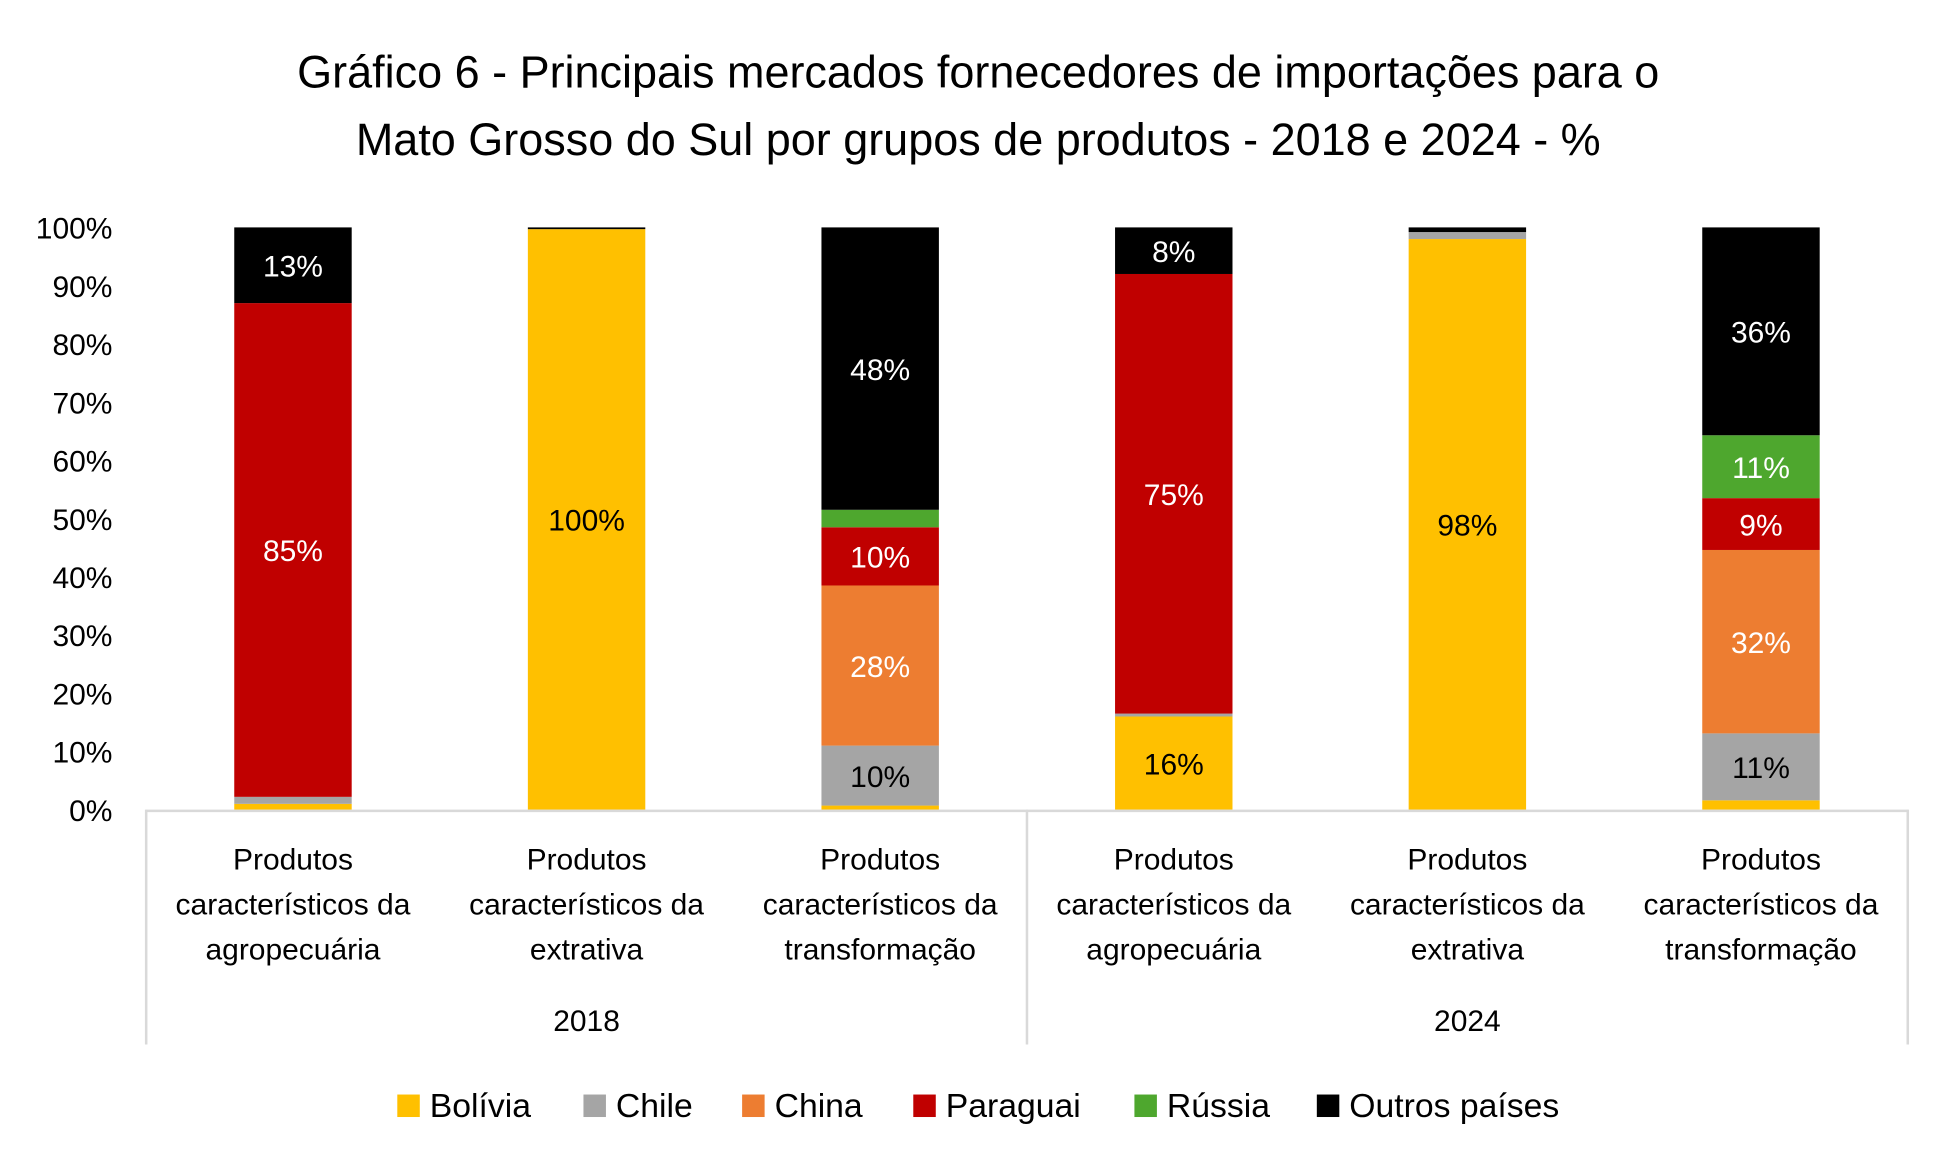 This screenshot has width=1949, height=1167. I want to click on data-label: 28%, so click(880, 667).